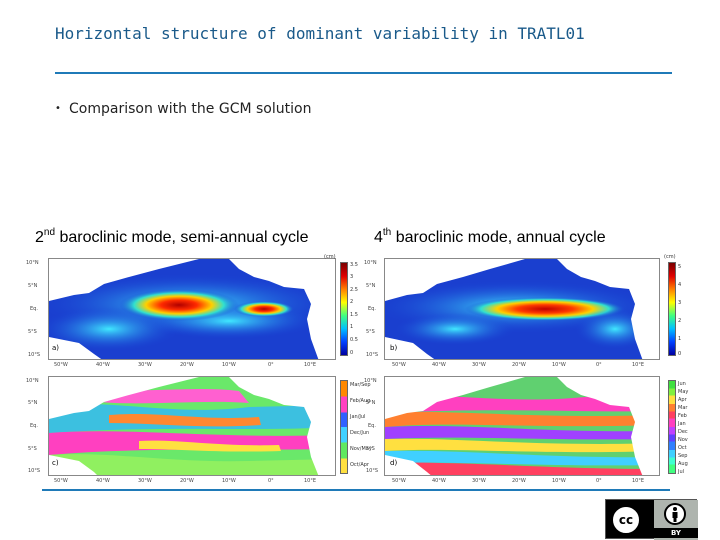  I want to click on phase-tick: Apr, so click(682, 400).